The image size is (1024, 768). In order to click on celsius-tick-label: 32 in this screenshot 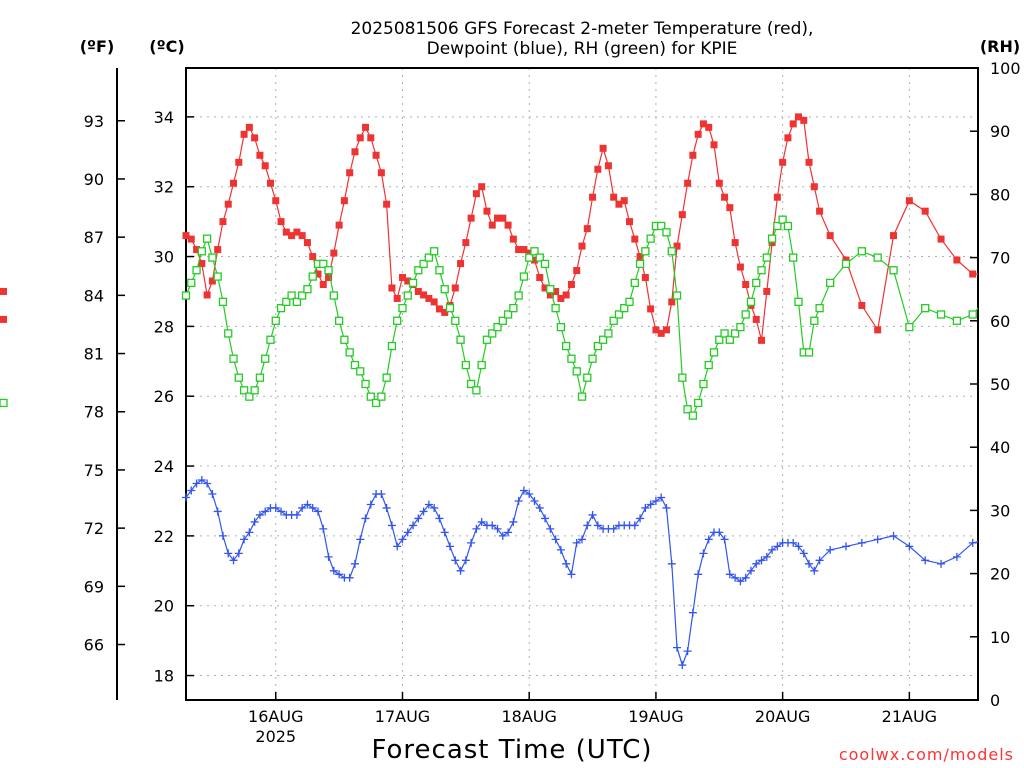, I will do `click(164, 187)`.